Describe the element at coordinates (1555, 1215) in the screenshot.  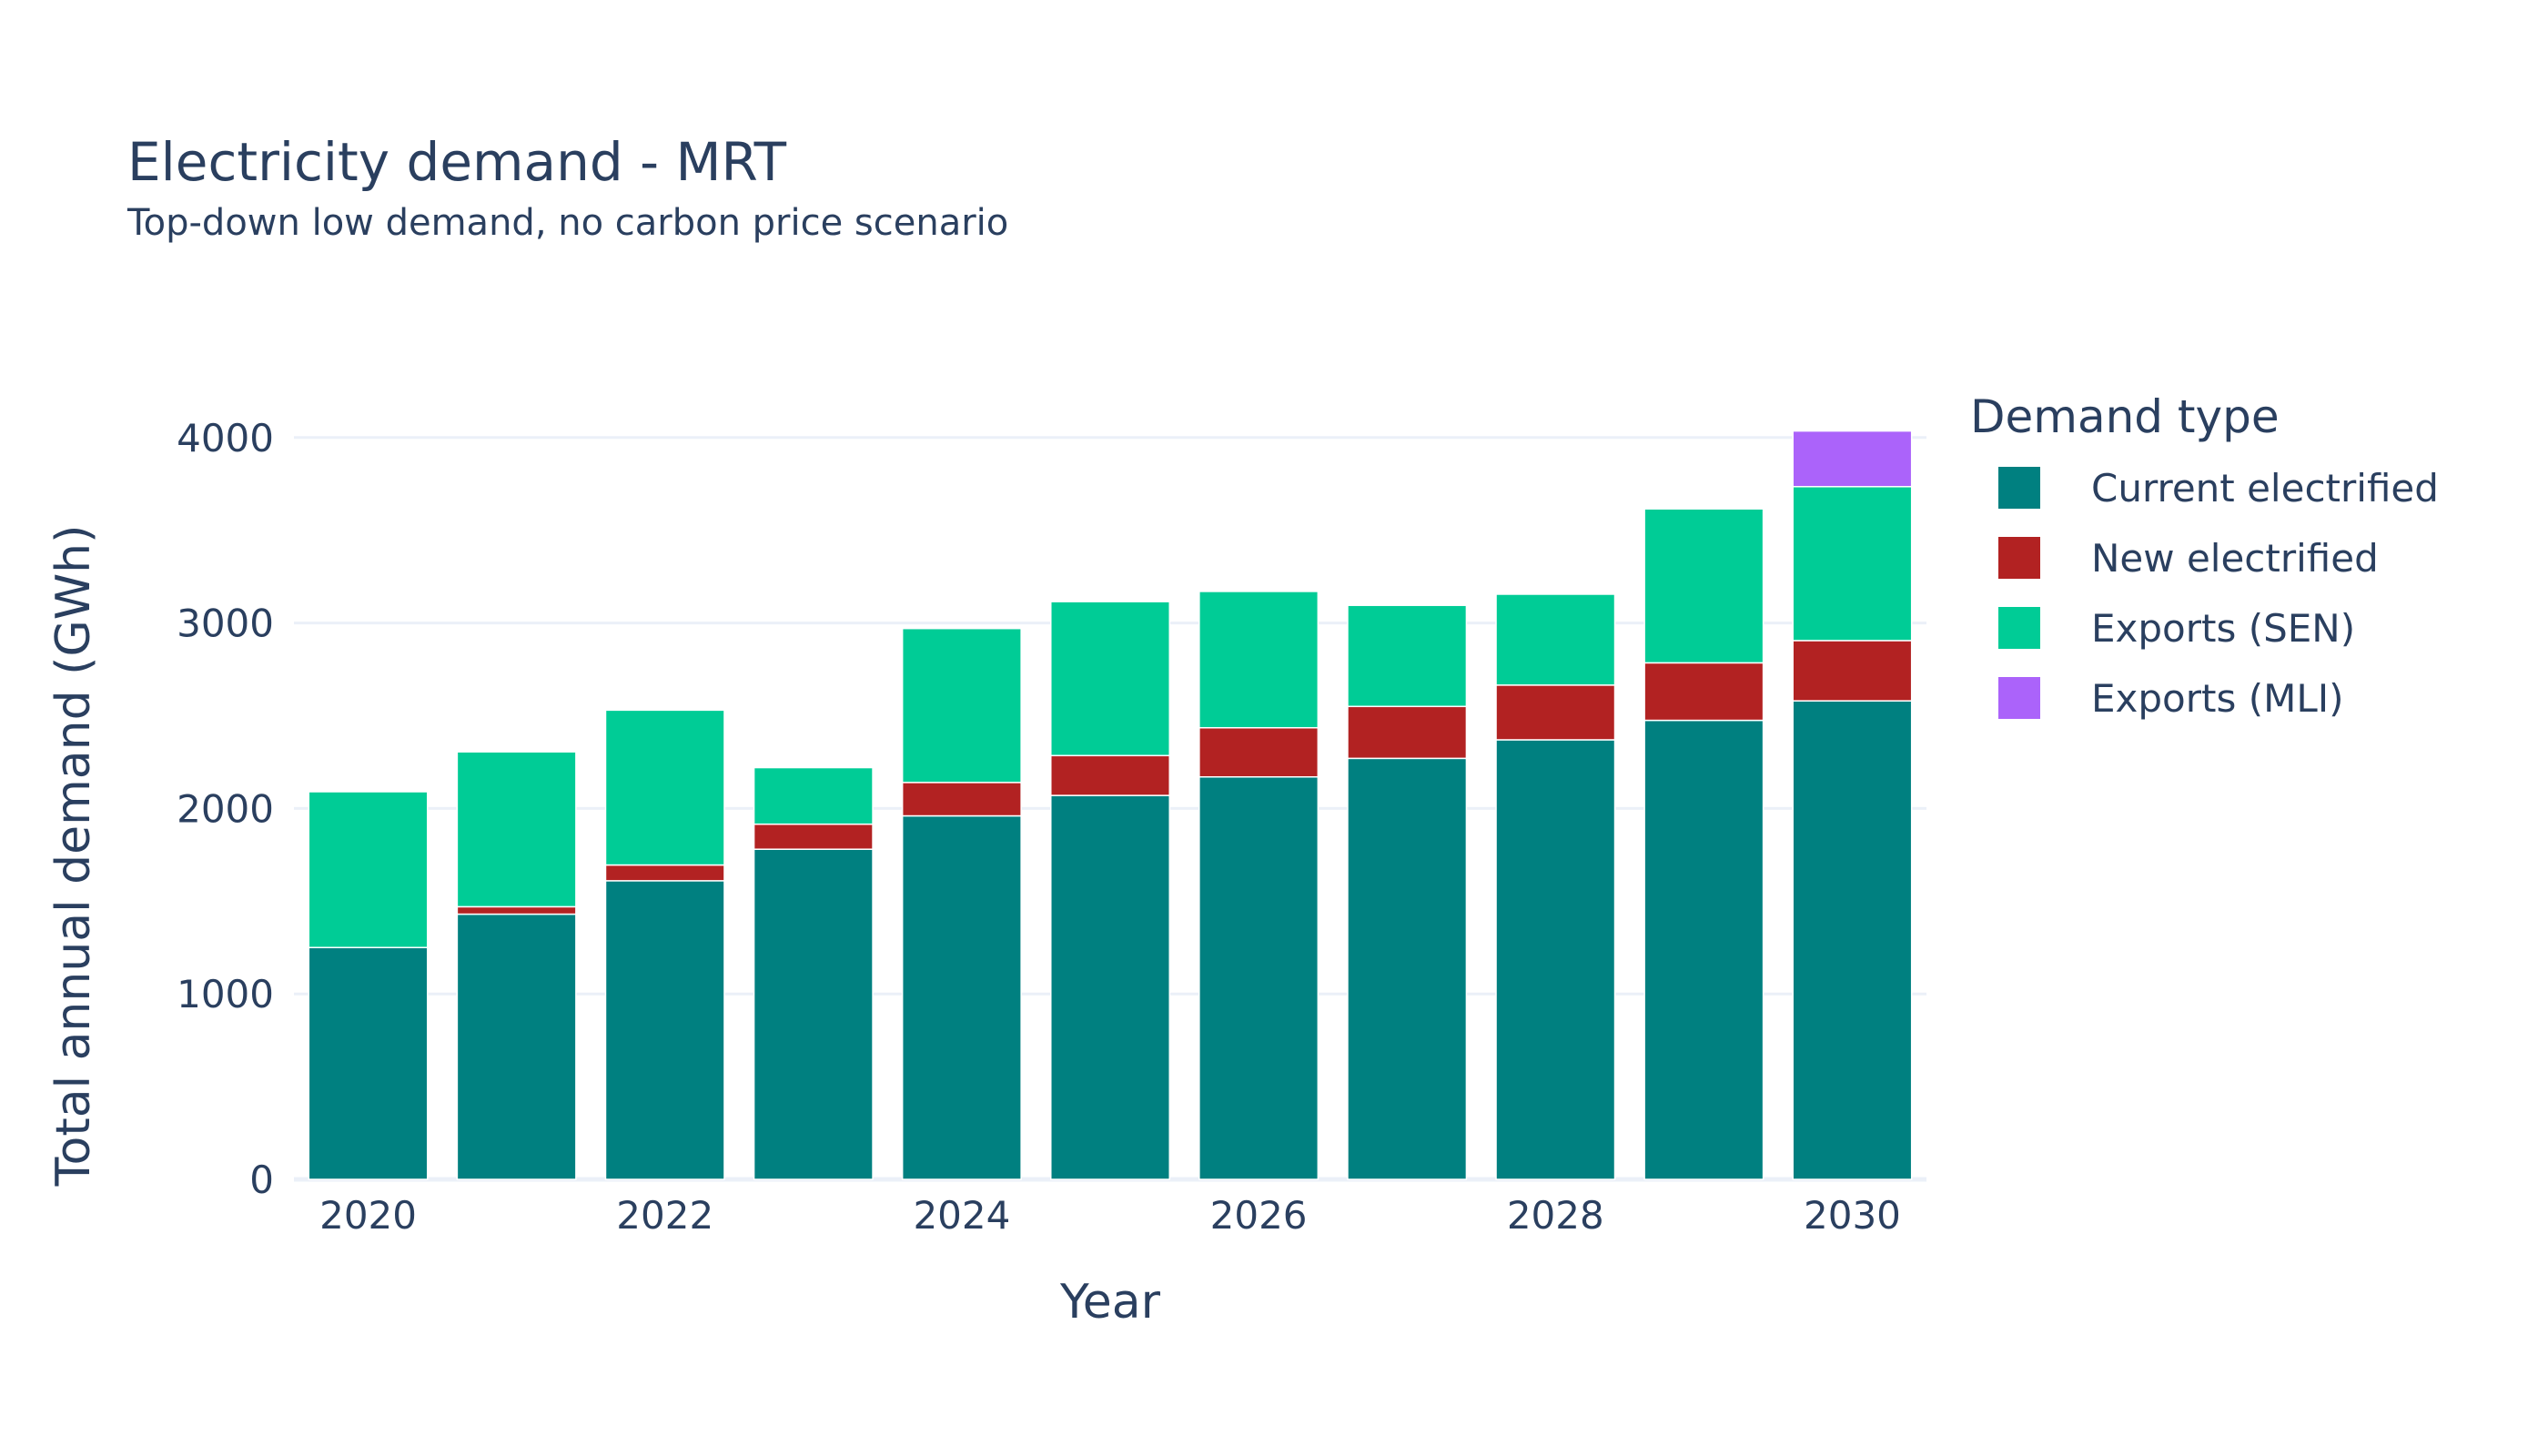
I see `x-tick-label: 2028` at that location.